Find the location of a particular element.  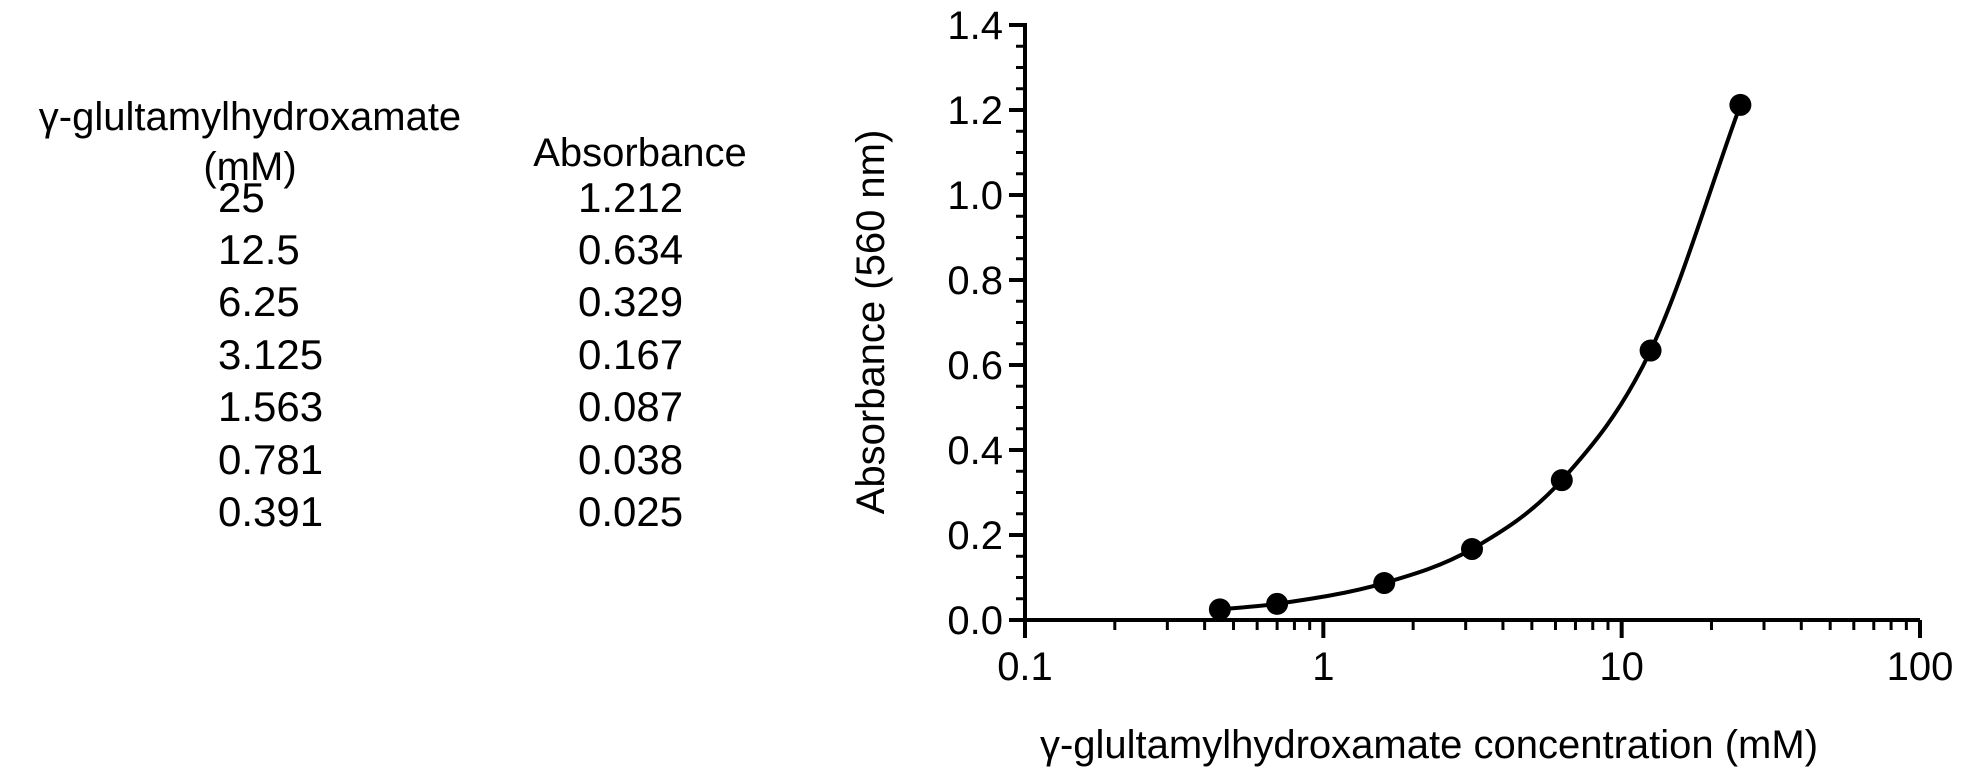

y-tick-label: 1.0 is located at coordinates (975, 196).